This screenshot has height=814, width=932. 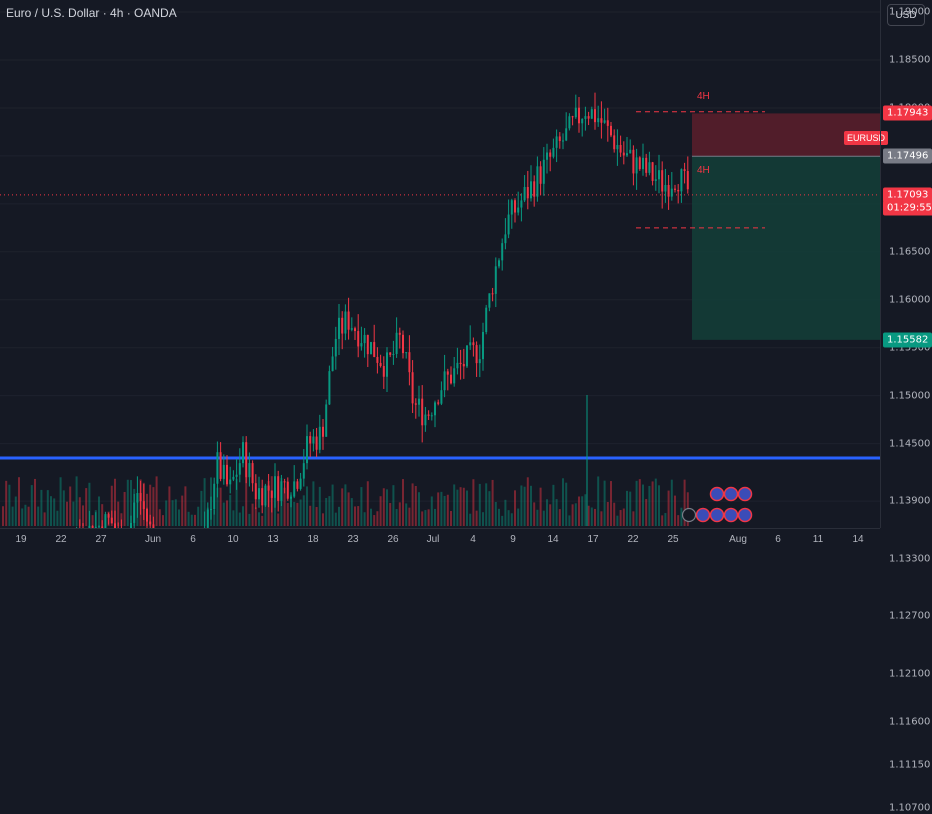 I want to click on time-tick-label: Aug, so click(x=738, y=539).